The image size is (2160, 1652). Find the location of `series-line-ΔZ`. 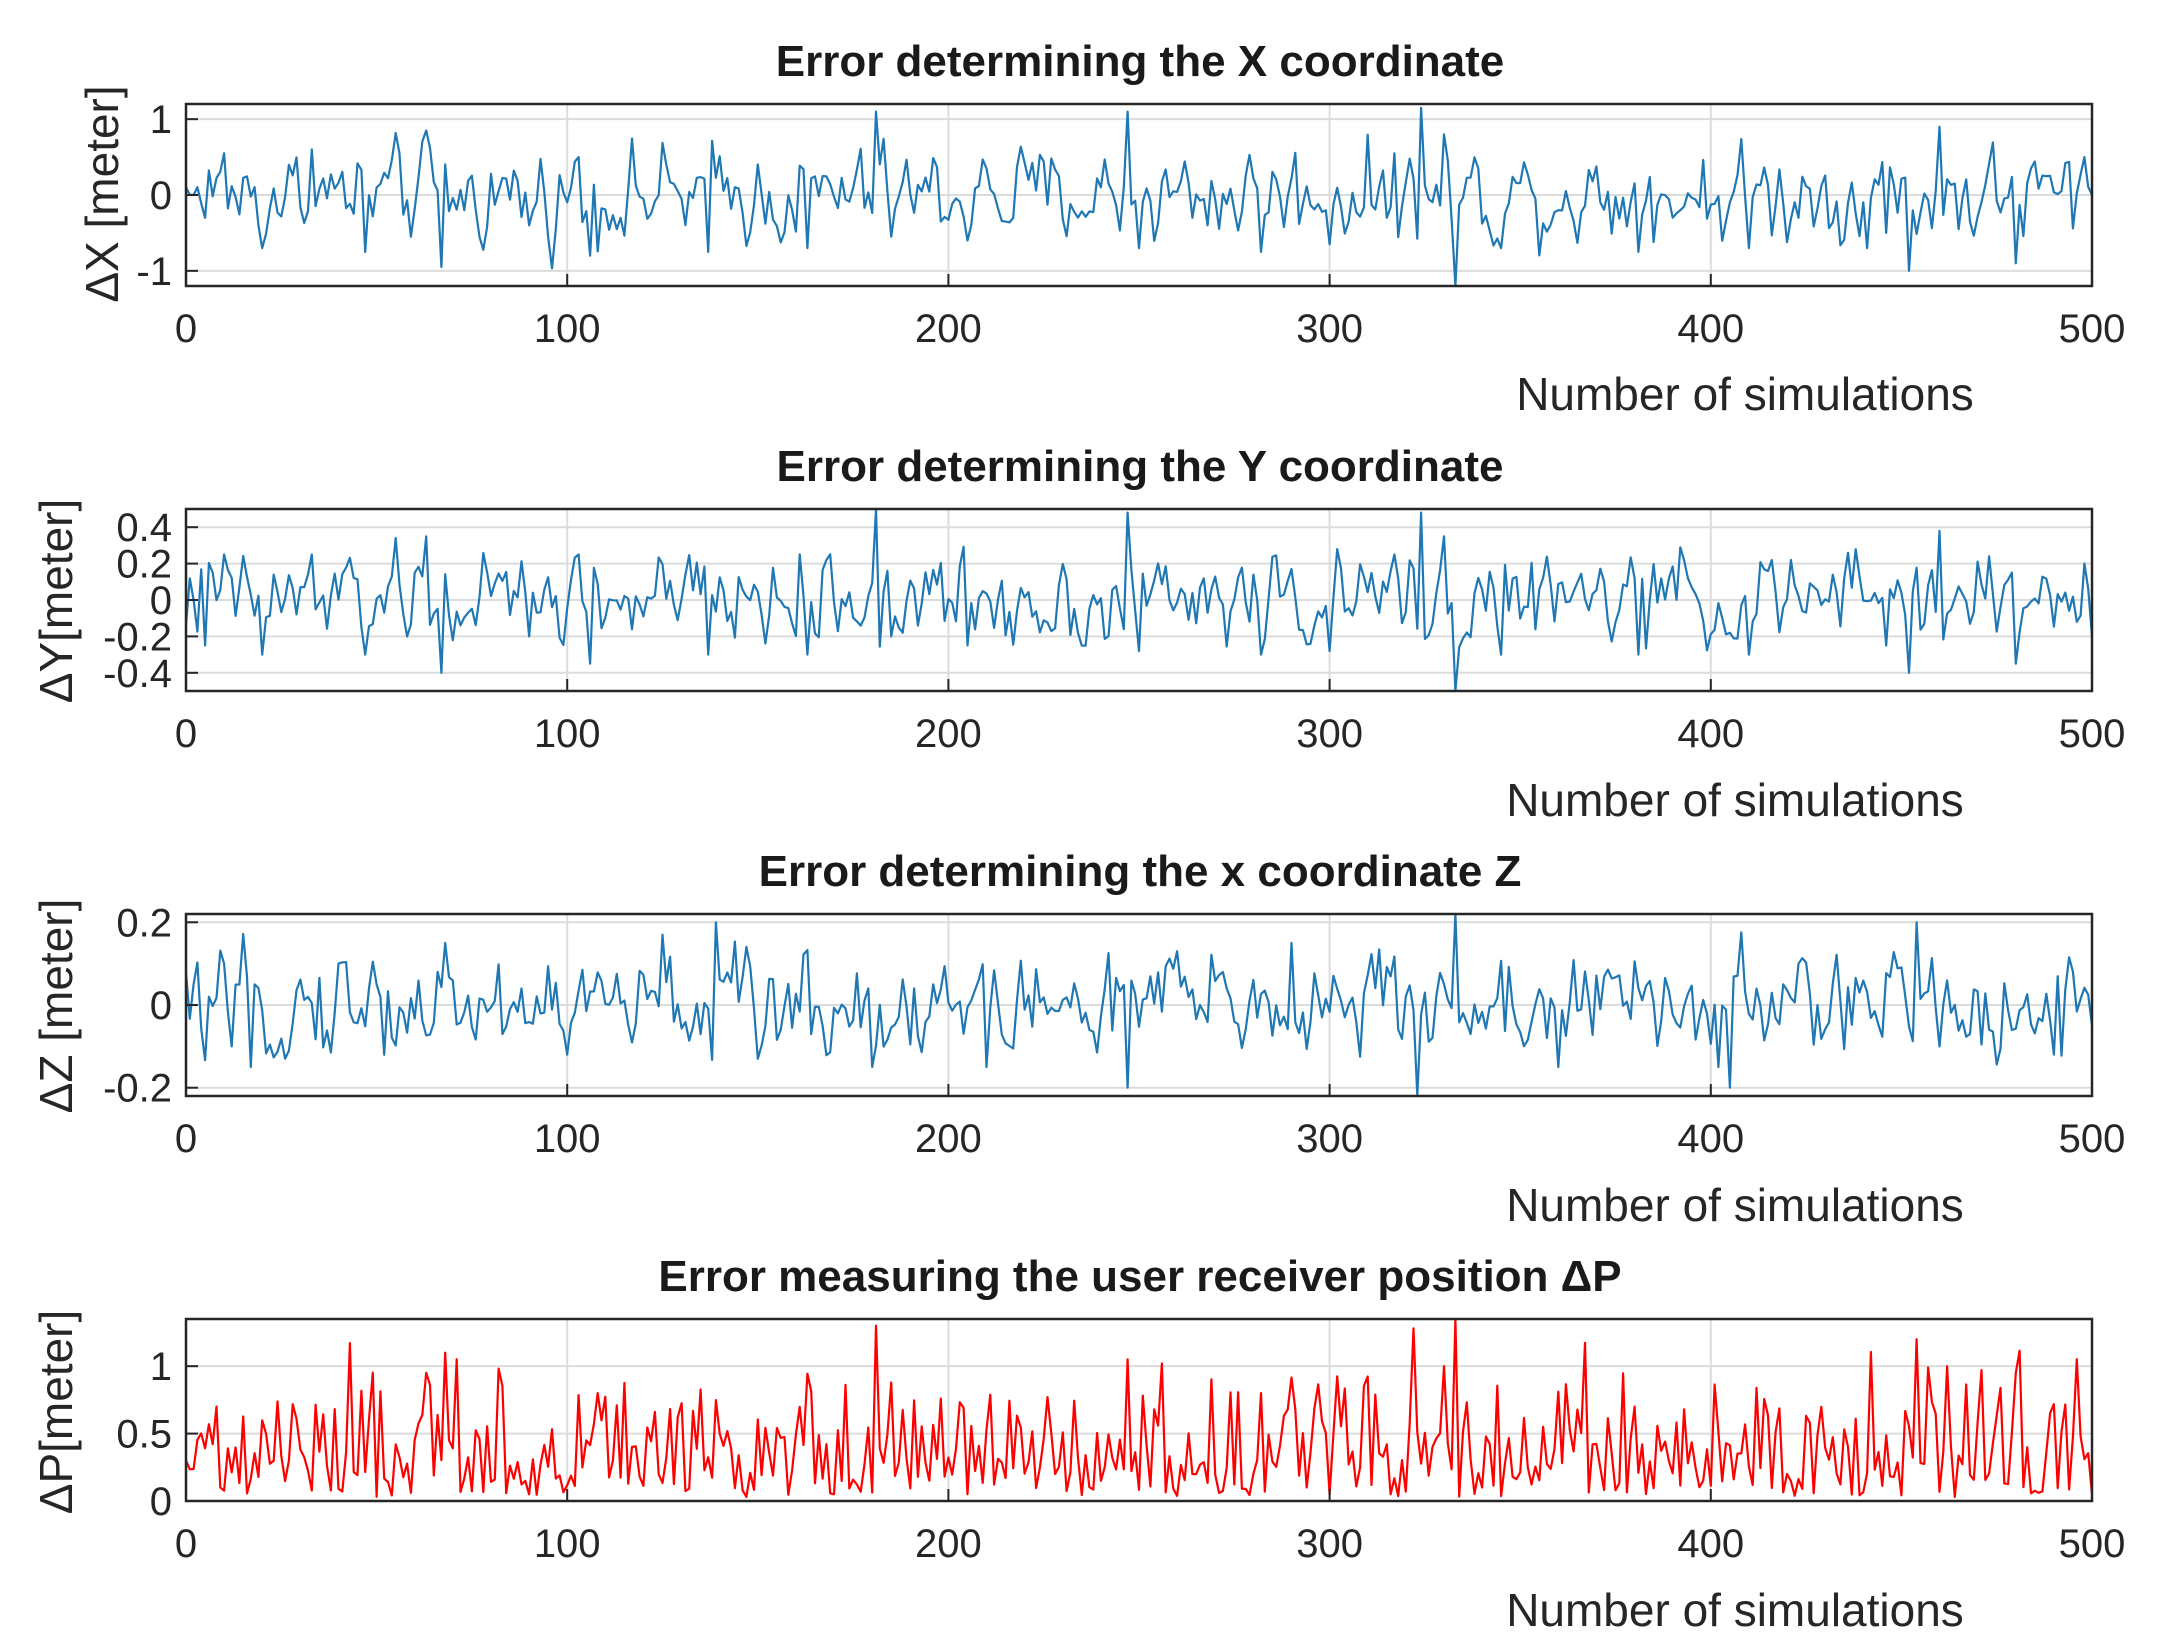

series-line-ΔZ is located at coordinates (1139, 1005).